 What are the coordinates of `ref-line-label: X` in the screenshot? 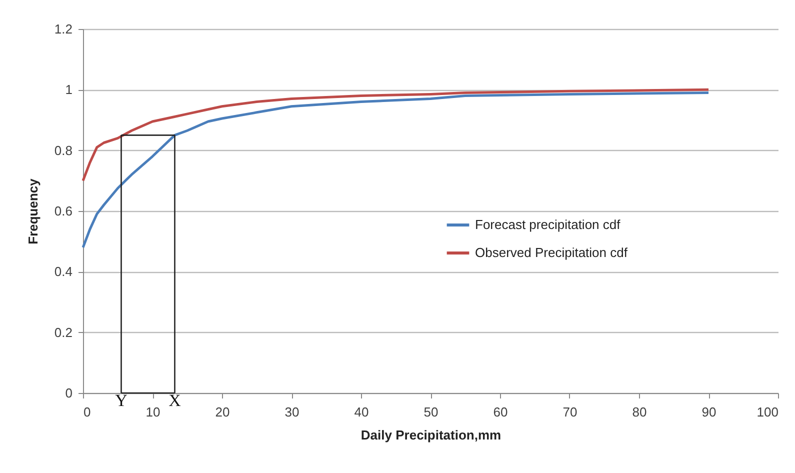 It's located at (174, 400).